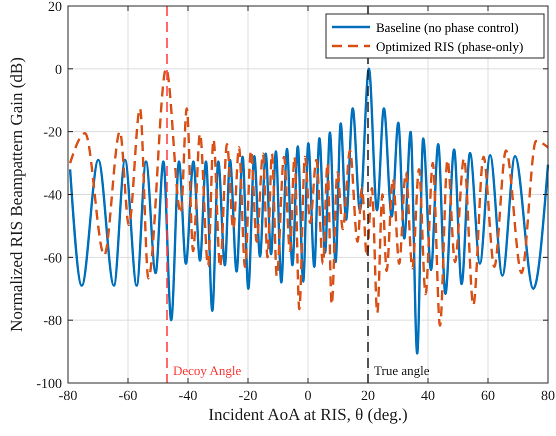 The width and height of the screenshot is (556, 436). What do you see at coordinates (52, 133) in the screenshot?
I see `y-tick-label: -20` at bounding box center [52, 133].